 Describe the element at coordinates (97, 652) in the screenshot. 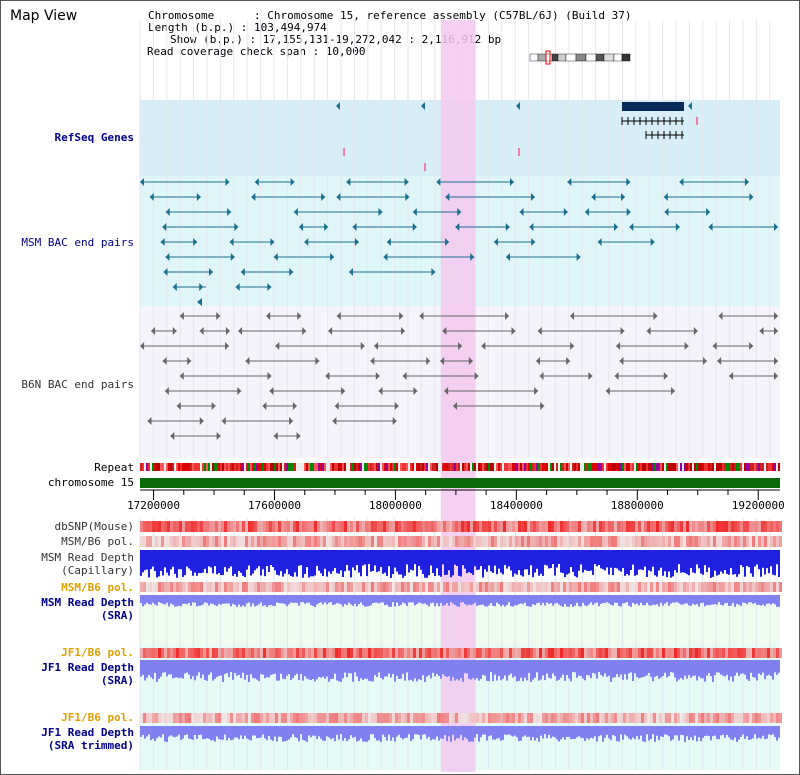

I see `track-label-jf1-pol-1: JF1/B6 pol.` at that location.